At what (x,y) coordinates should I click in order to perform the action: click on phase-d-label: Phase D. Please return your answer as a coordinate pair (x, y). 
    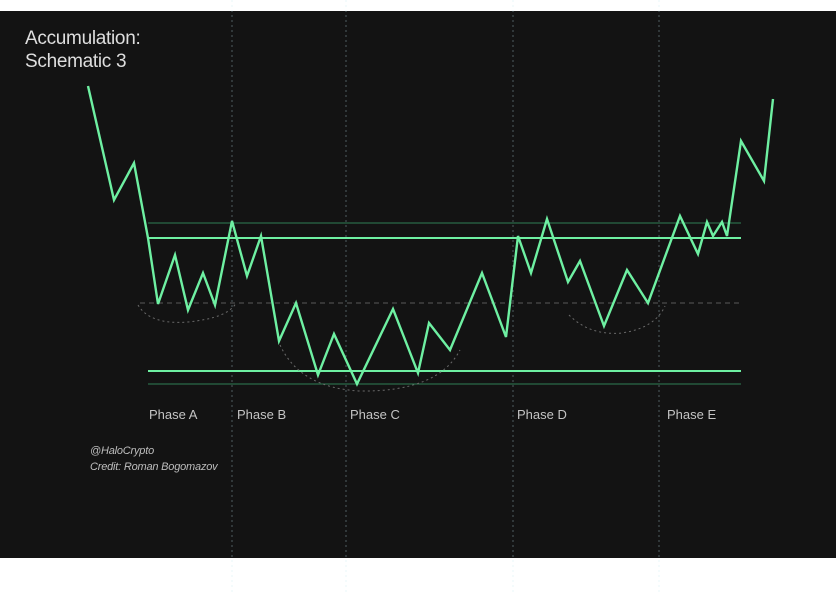
    Looking at the image, I should click on (542, 414).